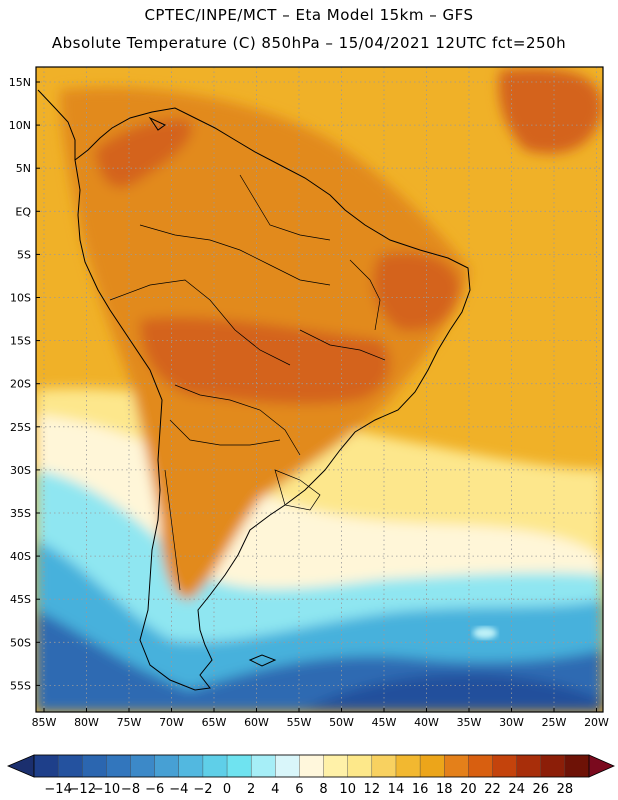 The width and height of the screenshot is (618, 800). I want to click on colorbar-label: −10, so click(106, 789).